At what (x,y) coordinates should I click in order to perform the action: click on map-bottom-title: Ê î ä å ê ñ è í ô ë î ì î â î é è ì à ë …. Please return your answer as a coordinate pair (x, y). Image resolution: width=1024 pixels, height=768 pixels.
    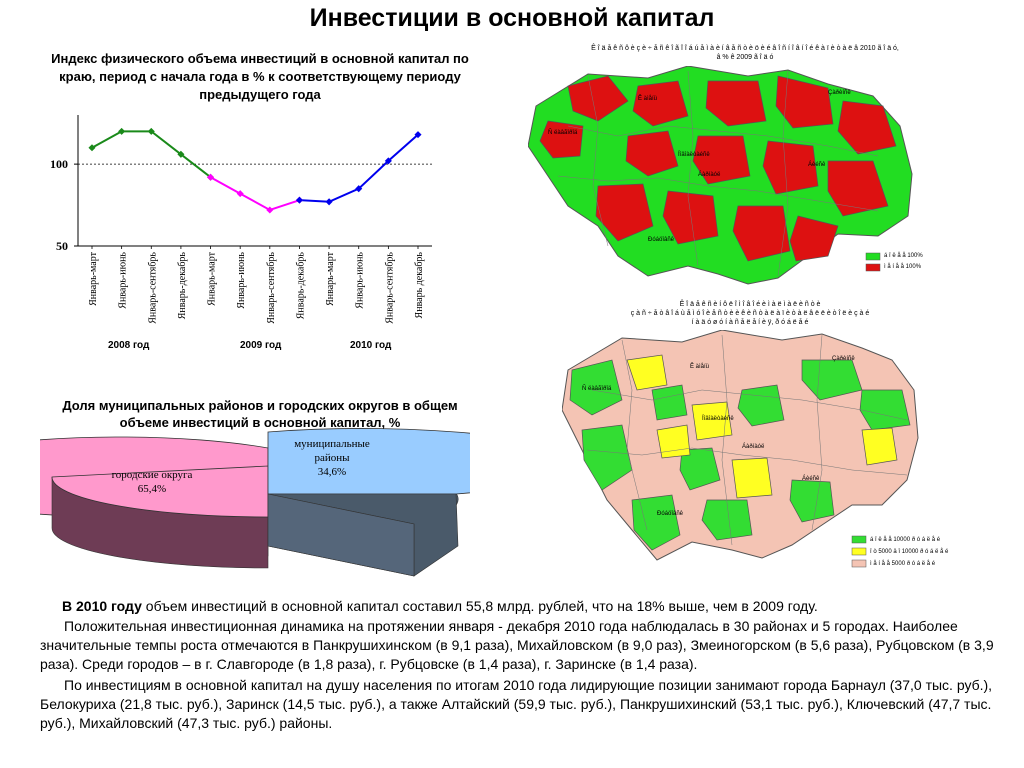
    Looking at the image, I should click on (750, 313).